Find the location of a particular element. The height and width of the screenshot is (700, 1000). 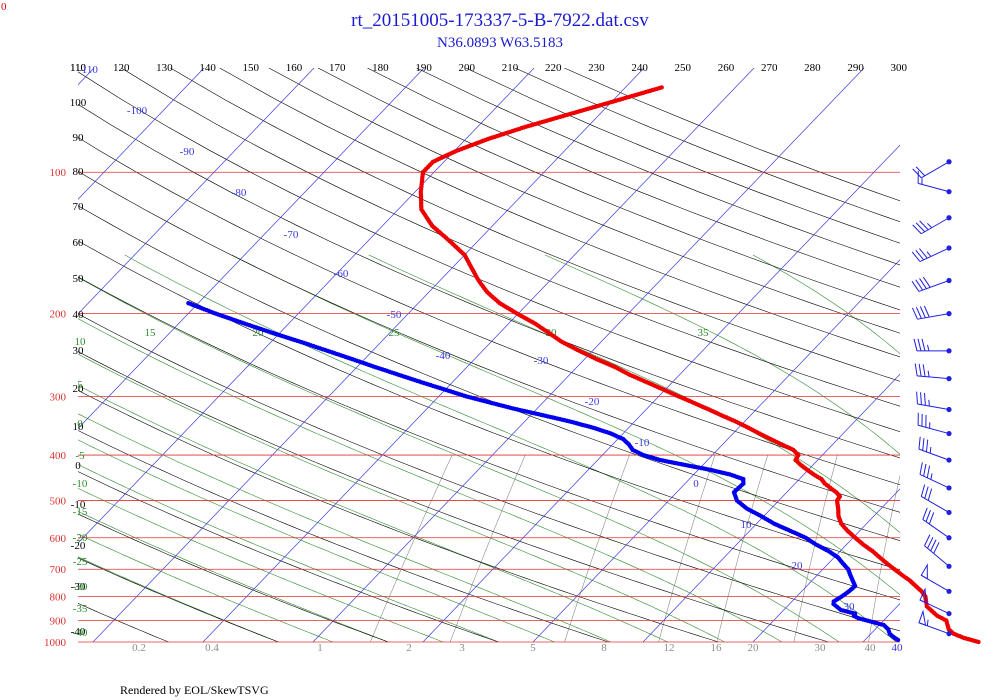

moist-adiabat-left-label: -35 is located at coordinates (80, 609).